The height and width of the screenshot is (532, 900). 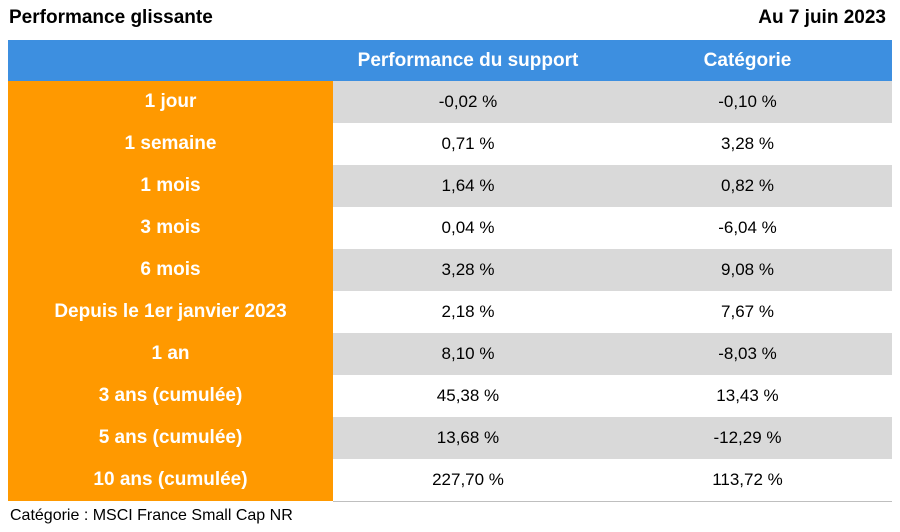 I want to click on table-row: Depuis le 1er janvier 2023 2,18 % 7,67 %, so click(x=450, y=312).